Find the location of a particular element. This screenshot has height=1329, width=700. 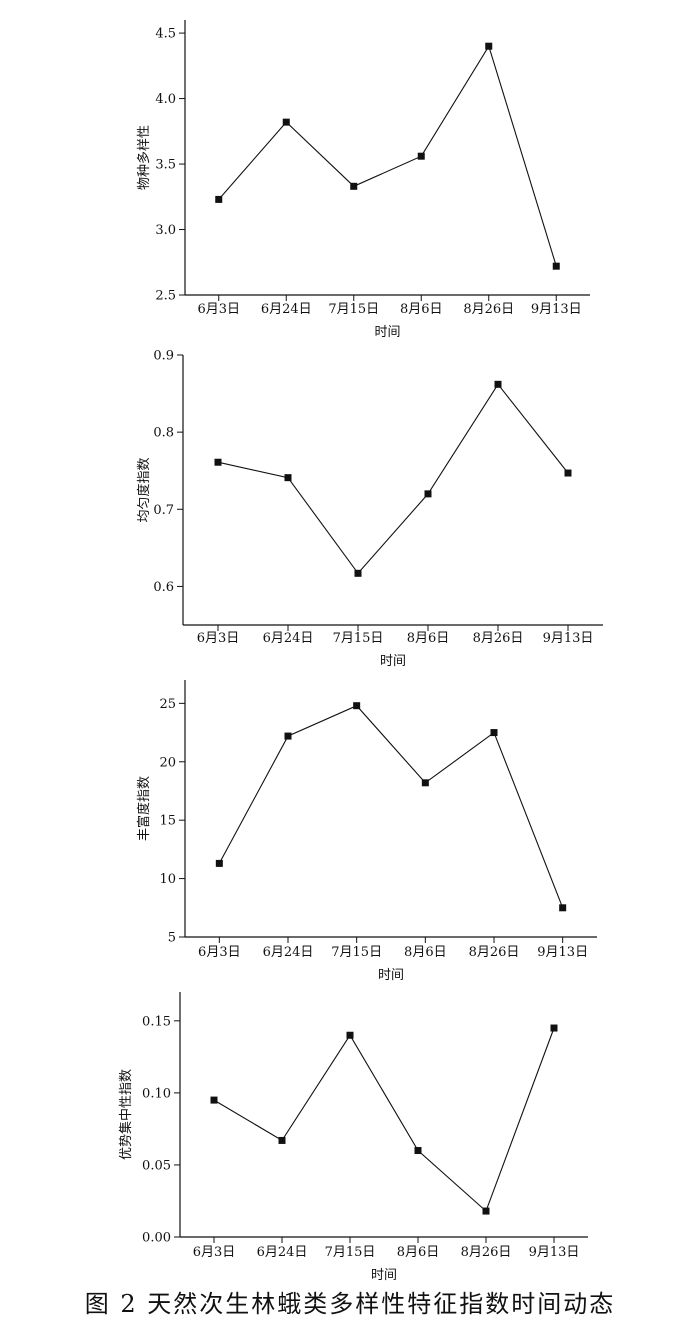

y-tick-label: 3.5 is located at coordinates (165, 165).